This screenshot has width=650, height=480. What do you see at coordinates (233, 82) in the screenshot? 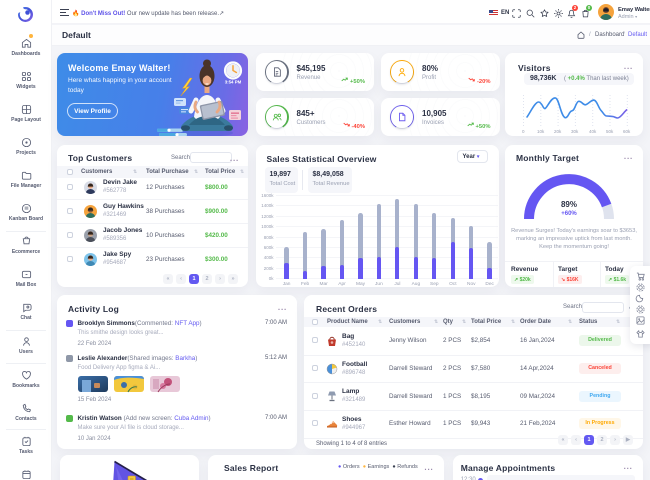
I see `svg-text: 3:54 PM` at bounding box center [233, 82].